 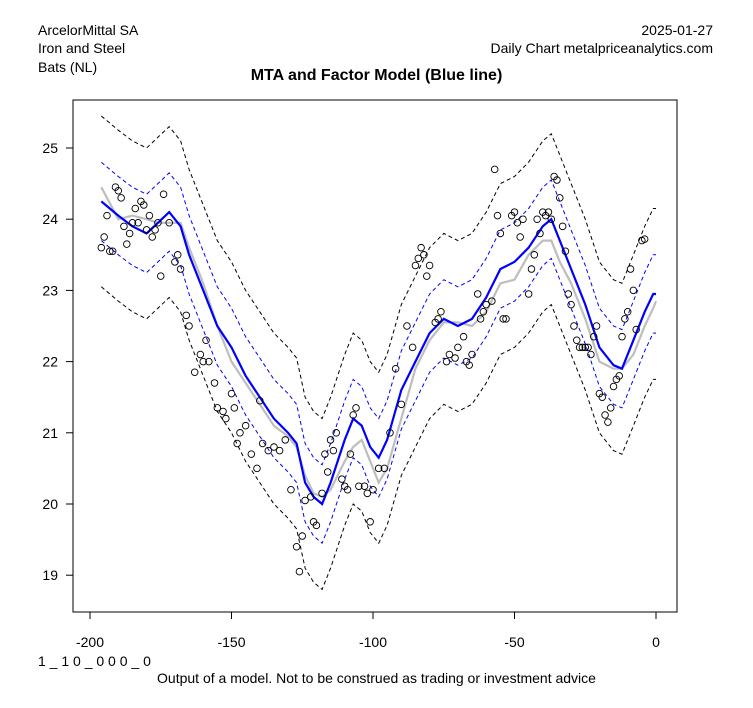 I want to click on x-tick-label: -50, so click(x=514, y=642).